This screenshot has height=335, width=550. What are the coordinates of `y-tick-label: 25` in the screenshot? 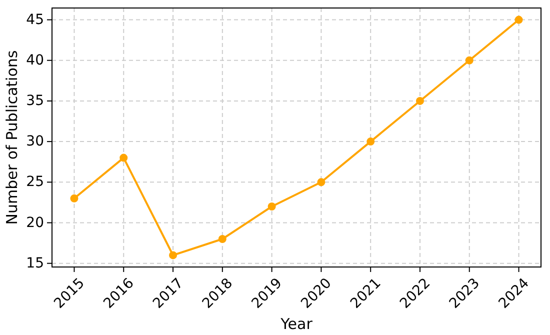 It's located at (35, 182).